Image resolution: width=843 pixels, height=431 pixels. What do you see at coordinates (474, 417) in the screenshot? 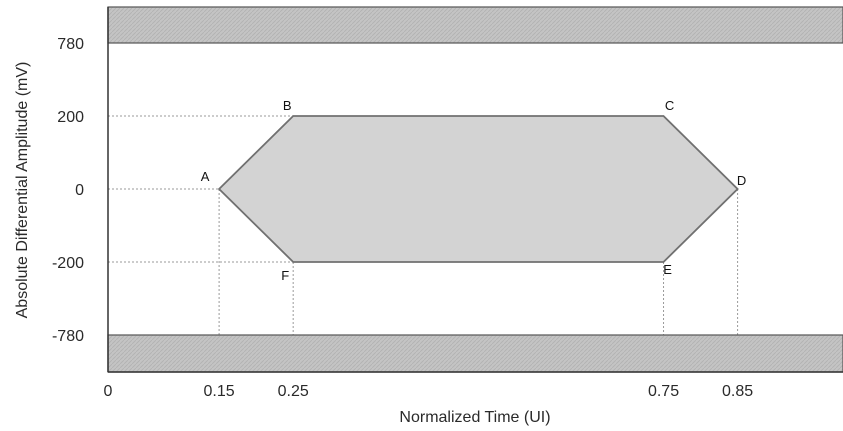
I see `x-axis-title: Normalized Time (UI)` at bounding box center [474, 417].